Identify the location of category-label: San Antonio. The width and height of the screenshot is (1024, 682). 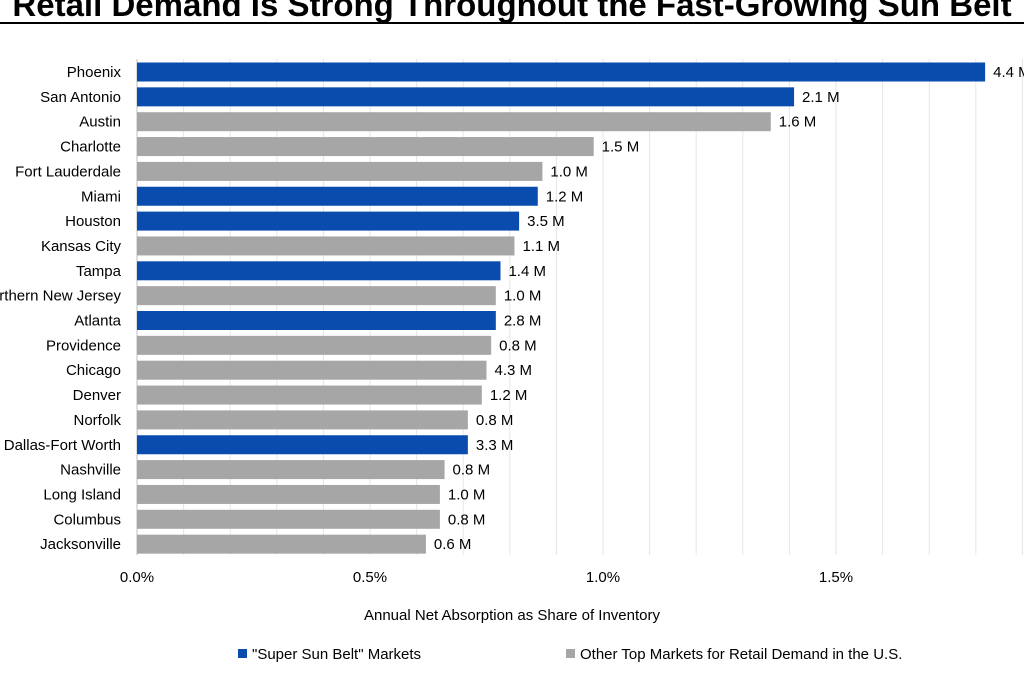
(80, 97).